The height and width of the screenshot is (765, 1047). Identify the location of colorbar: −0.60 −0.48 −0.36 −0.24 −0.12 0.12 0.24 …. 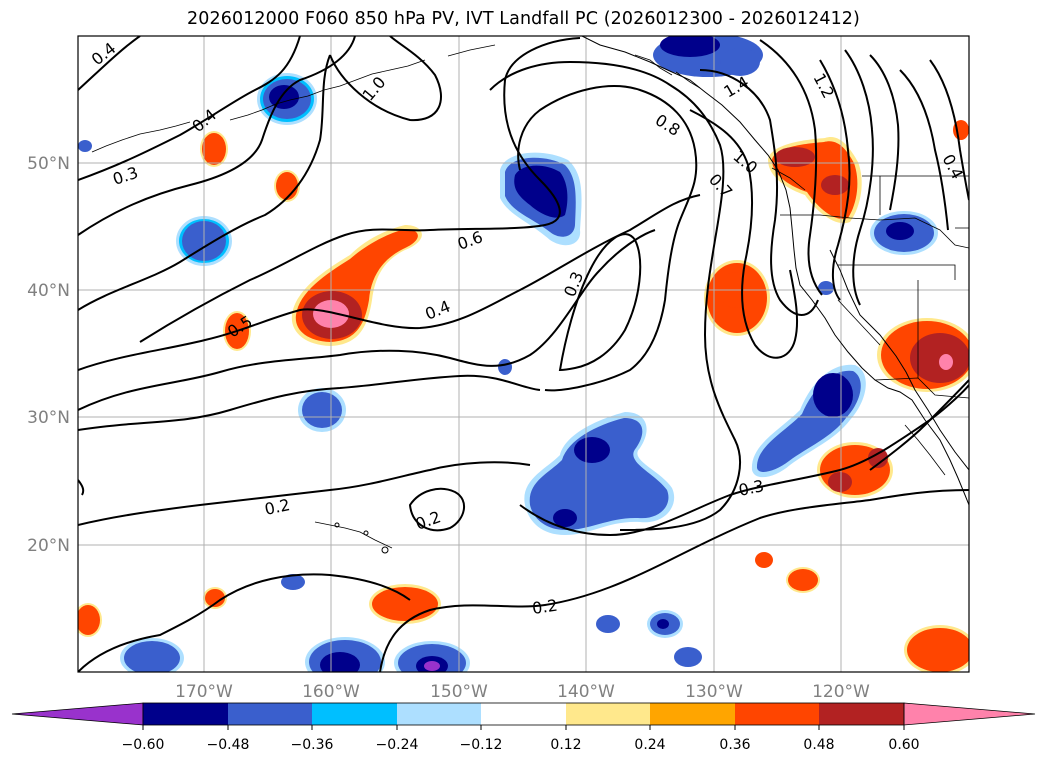
(523, 727).